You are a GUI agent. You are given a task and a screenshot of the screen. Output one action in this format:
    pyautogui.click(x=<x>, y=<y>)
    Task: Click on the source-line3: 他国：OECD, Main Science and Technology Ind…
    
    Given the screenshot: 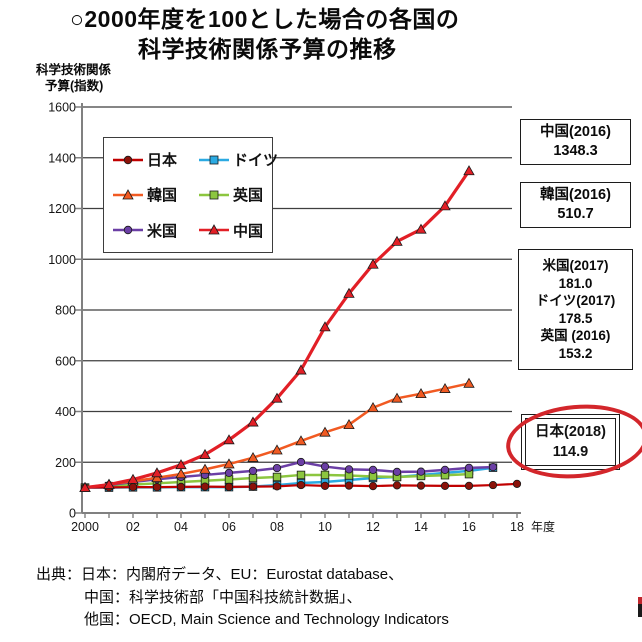 What is the action you would take?
    pyautogui.click(x=266, y=619)
    